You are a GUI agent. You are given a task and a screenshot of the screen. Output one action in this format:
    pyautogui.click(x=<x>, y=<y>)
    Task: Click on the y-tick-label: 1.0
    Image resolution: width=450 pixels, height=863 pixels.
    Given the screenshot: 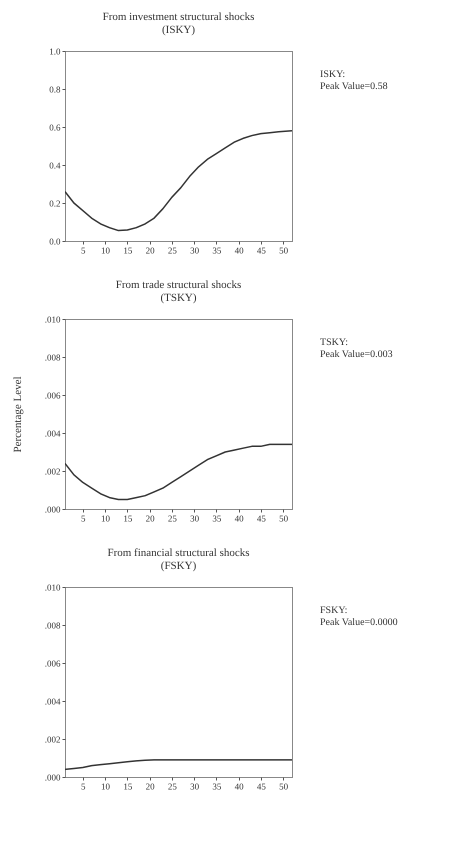 What is the action you would take?
    pyautogui.click(x=55, y=51)
    